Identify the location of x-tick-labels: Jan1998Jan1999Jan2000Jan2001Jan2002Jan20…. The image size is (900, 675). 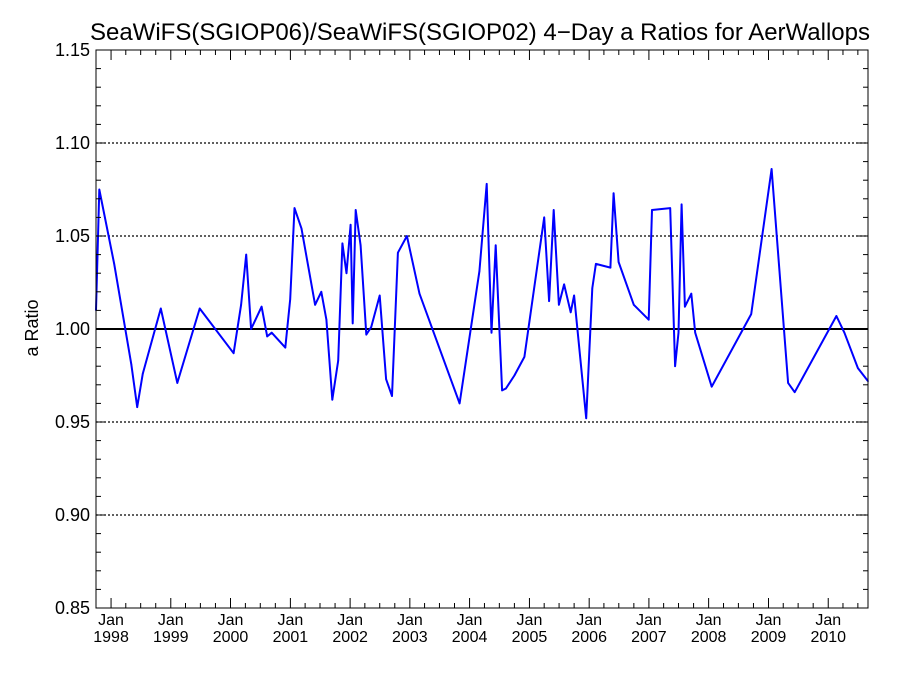
(469, 629).